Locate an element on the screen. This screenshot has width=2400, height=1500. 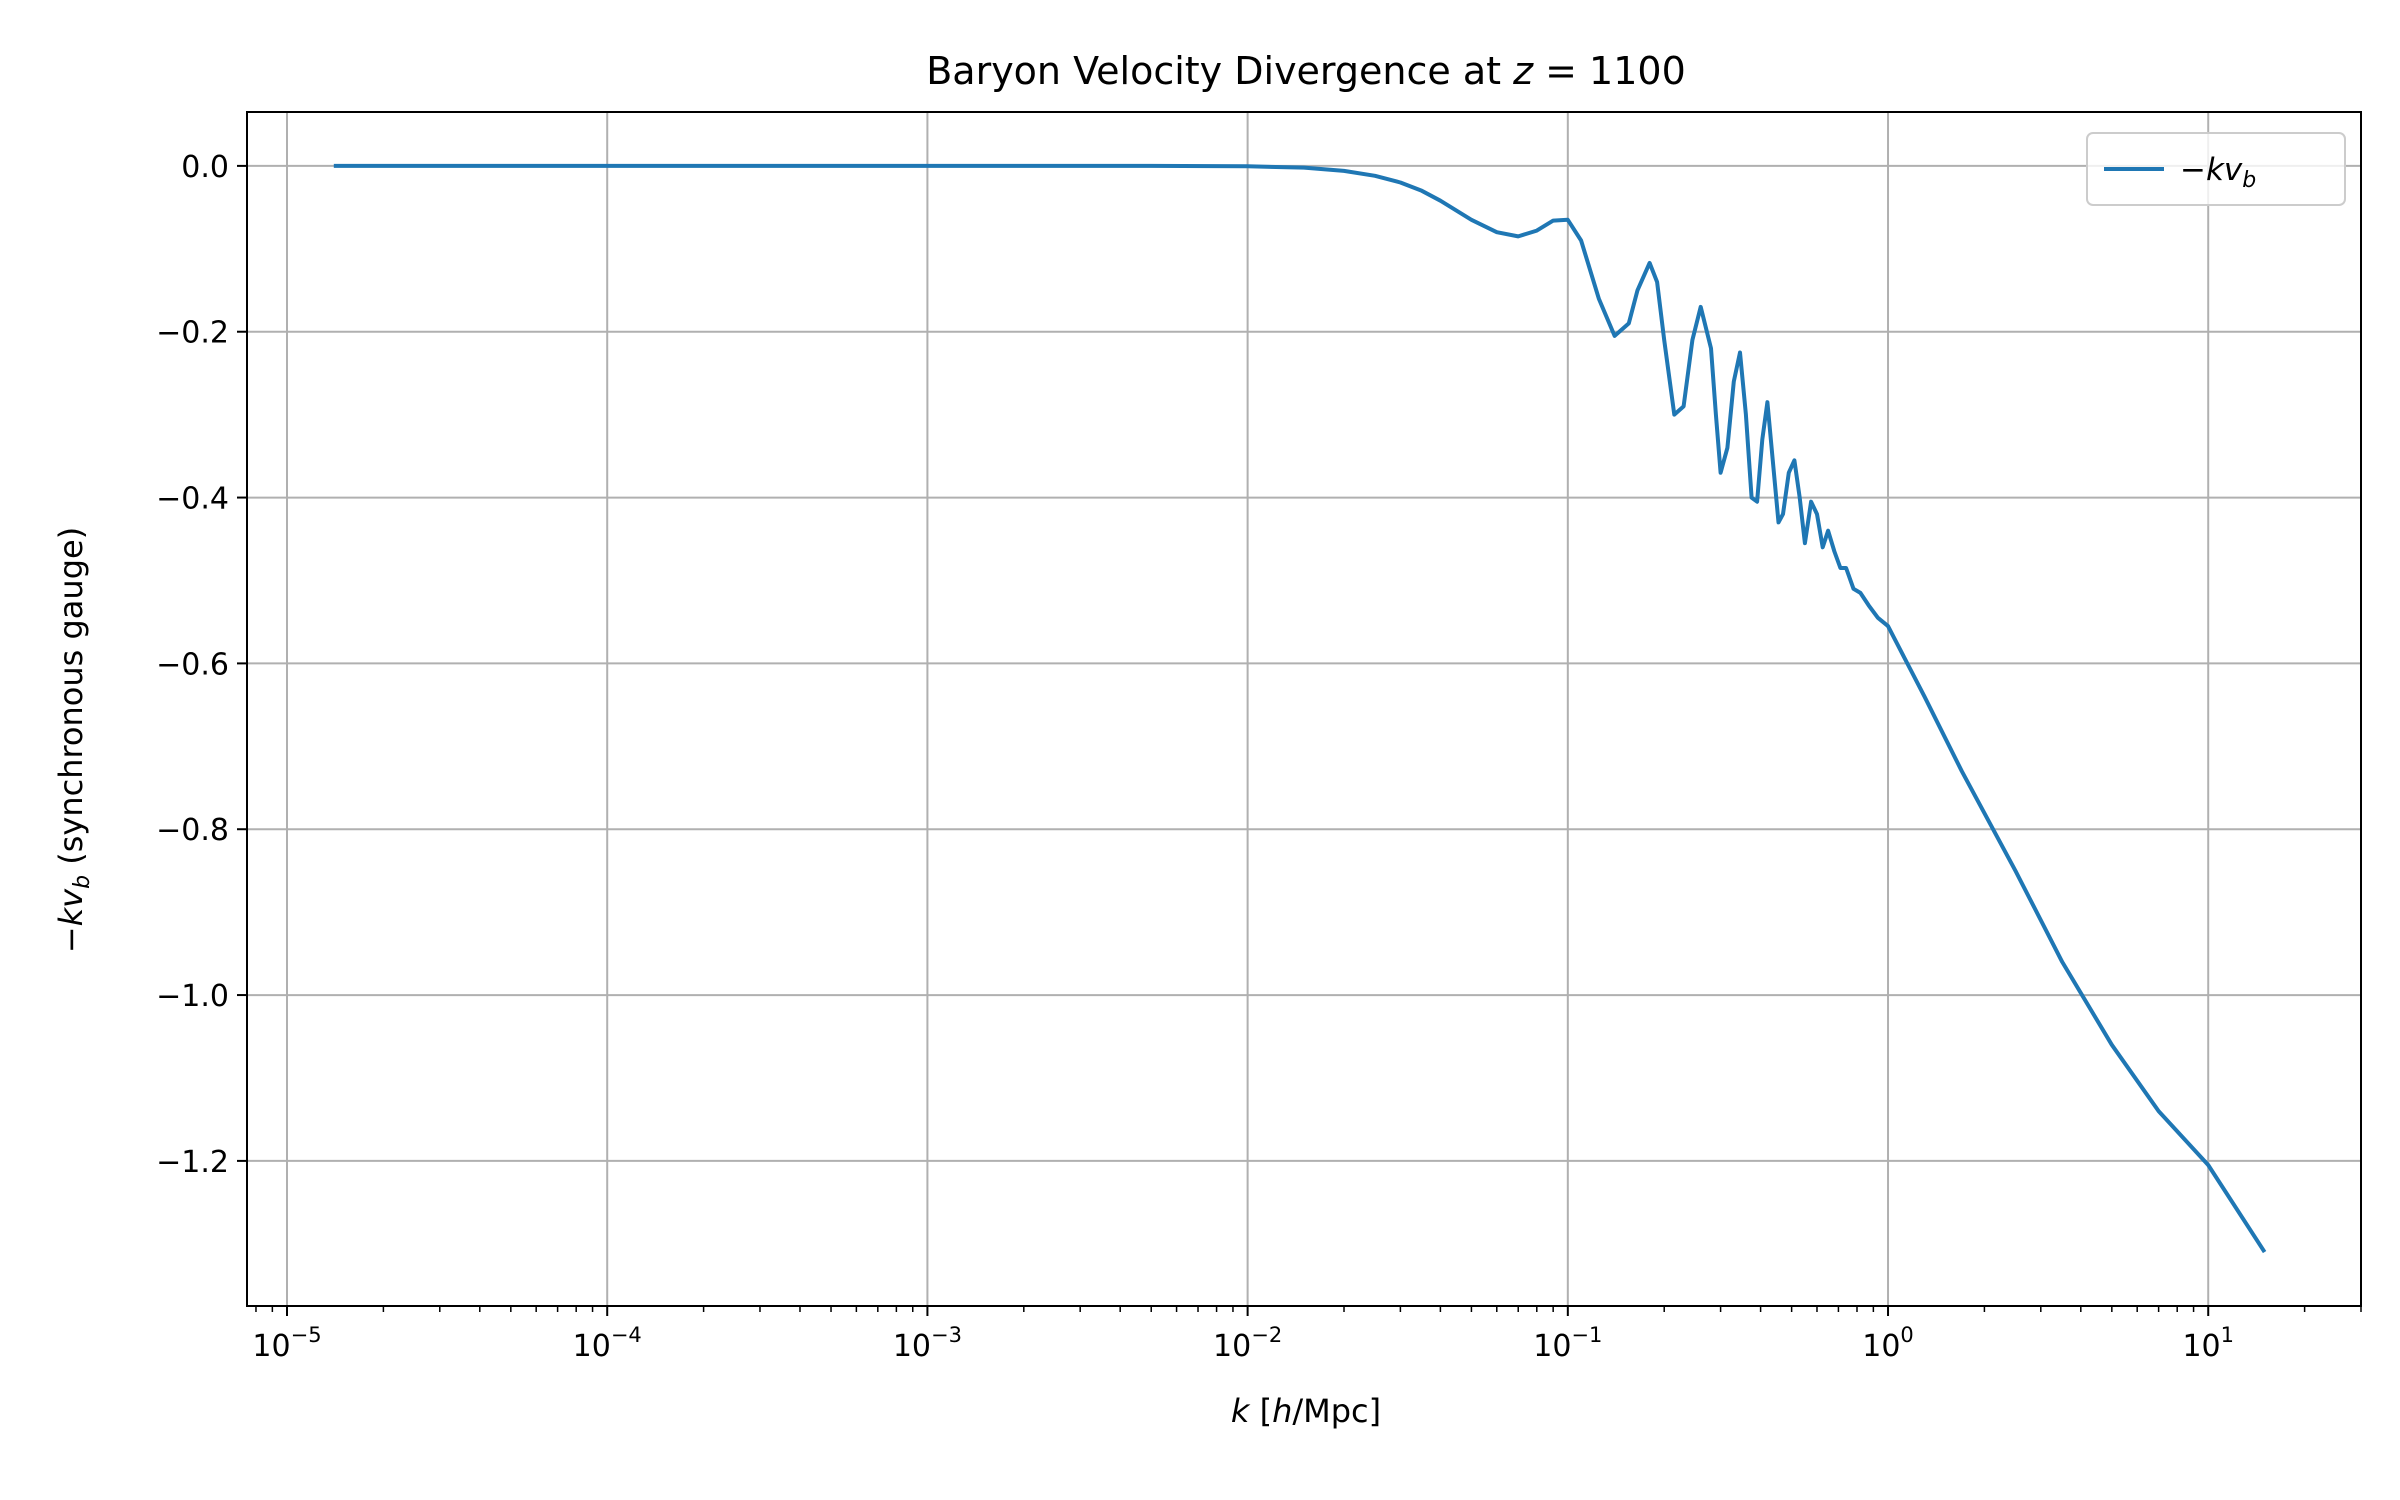
legend-label-sign: − is located at coordinates (2193, 170).